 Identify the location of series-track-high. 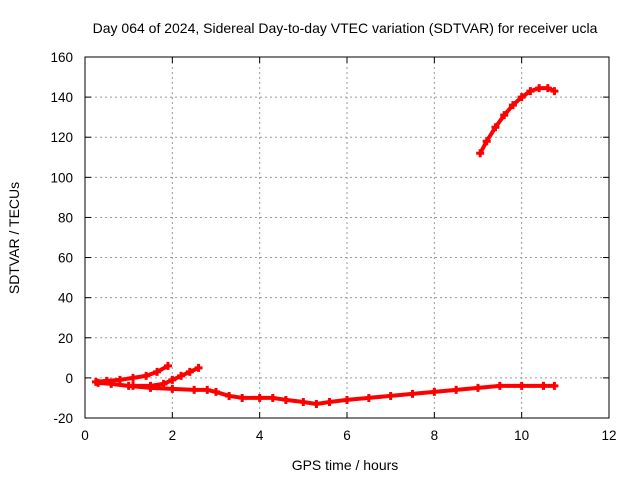
(517, 121).